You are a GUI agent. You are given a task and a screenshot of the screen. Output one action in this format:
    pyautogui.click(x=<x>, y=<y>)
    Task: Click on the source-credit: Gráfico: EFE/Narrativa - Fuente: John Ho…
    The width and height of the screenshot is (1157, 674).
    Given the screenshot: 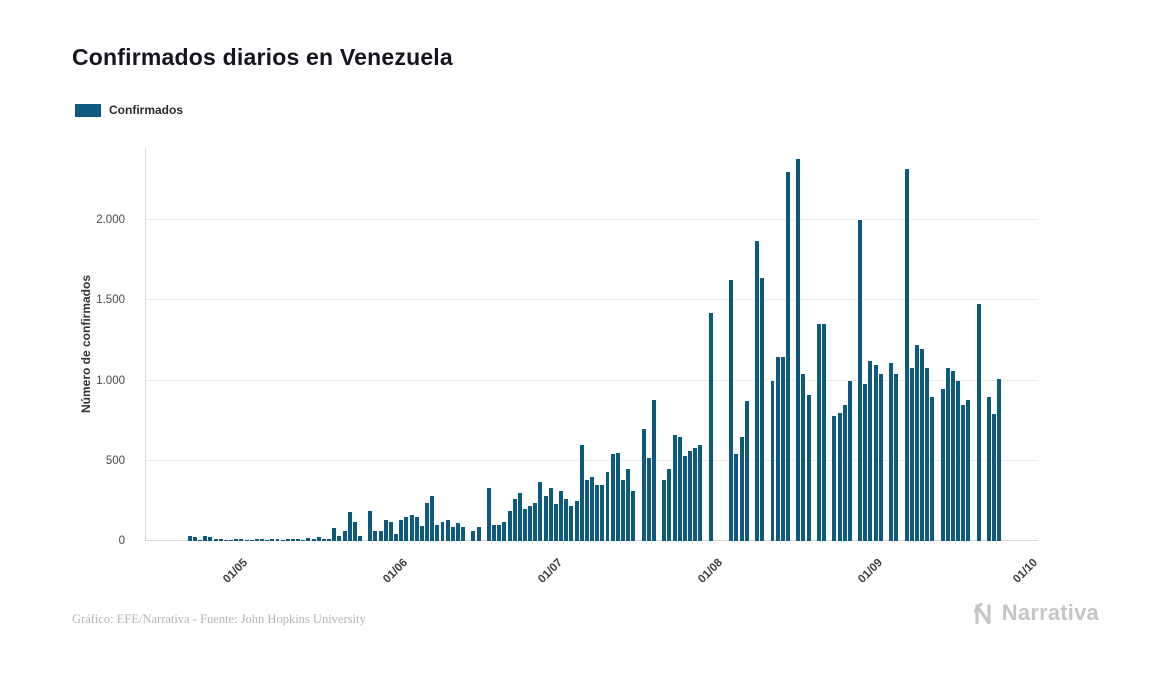 What is the action you would take?
    pyautogui.click(x=219, y=619)
    